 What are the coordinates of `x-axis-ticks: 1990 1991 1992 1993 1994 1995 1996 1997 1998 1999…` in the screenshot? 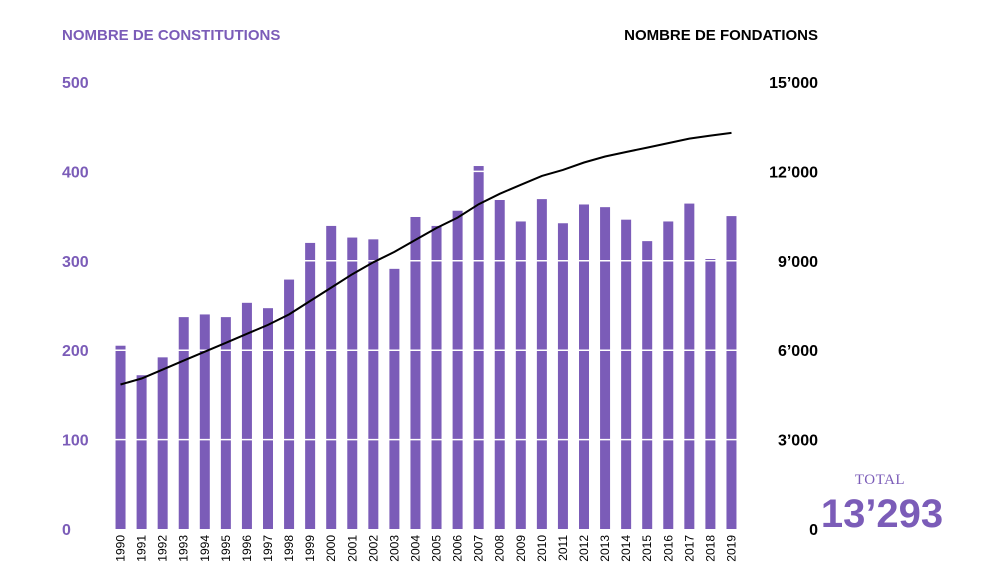 It's located at (426, 548).